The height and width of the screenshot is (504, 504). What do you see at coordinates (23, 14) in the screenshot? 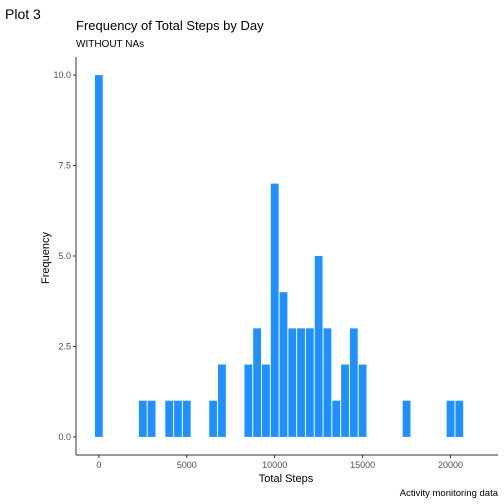
I see `plot-tag: Plot 3` at bounding box center [23, 14].